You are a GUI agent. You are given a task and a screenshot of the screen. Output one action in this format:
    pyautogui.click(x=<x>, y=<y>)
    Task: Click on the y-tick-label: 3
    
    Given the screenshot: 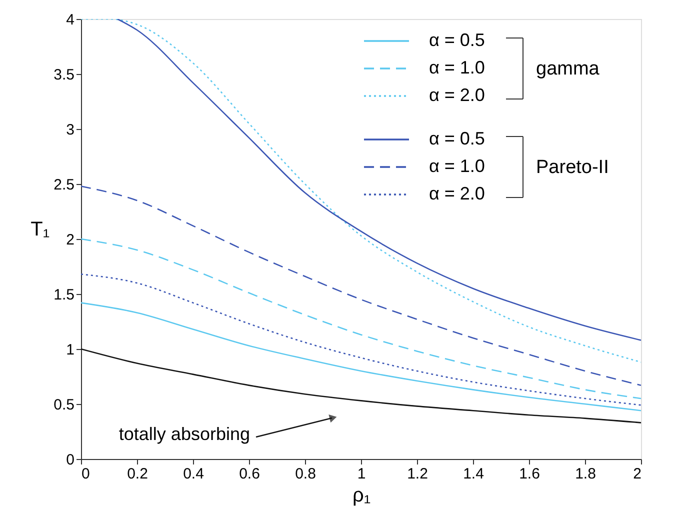 What is the action you would take?
    pyautogui.click(x=70, y=130)
    